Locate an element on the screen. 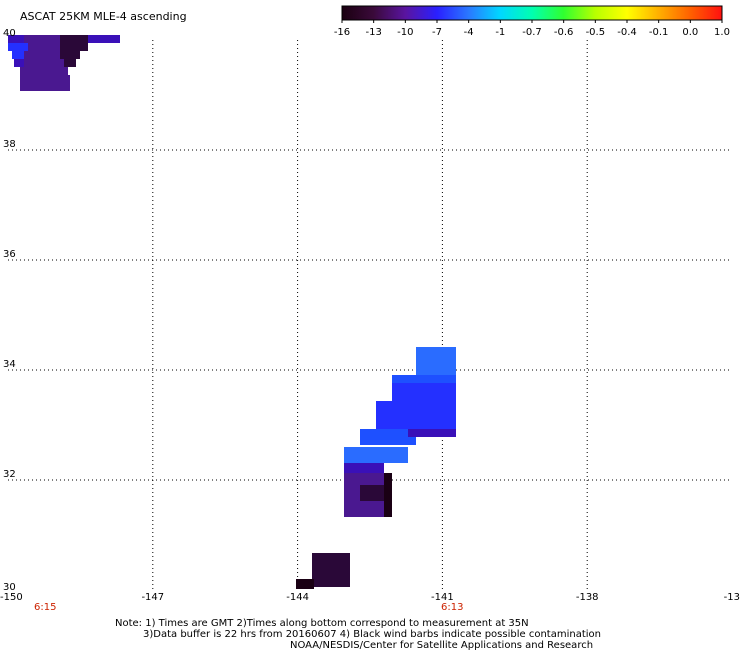  lat-tick-label: 30 is located at coordinates (9, 587).